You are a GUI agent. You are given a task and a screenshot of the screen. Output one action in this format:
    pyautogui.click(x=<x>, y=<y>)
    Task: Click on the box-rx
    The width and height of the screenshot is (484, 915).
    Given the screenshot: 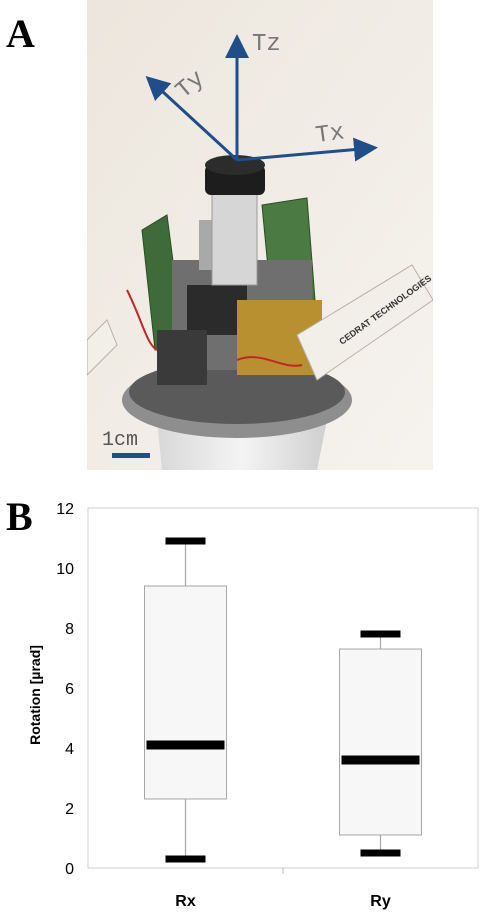 What is the action you would take?
    pyautogui.click(x=185, y=700)
    